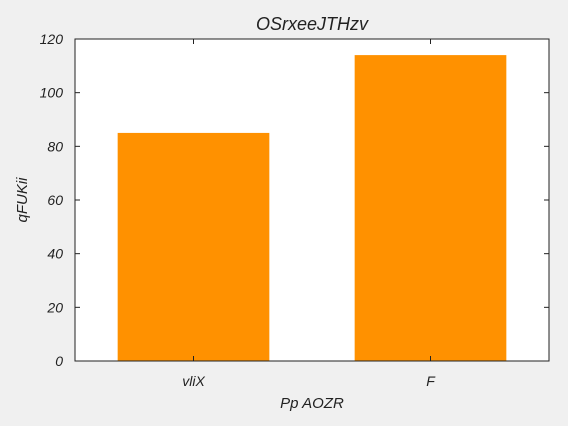  I want to click on y-tick-label-20: 20, so click(54, 307).